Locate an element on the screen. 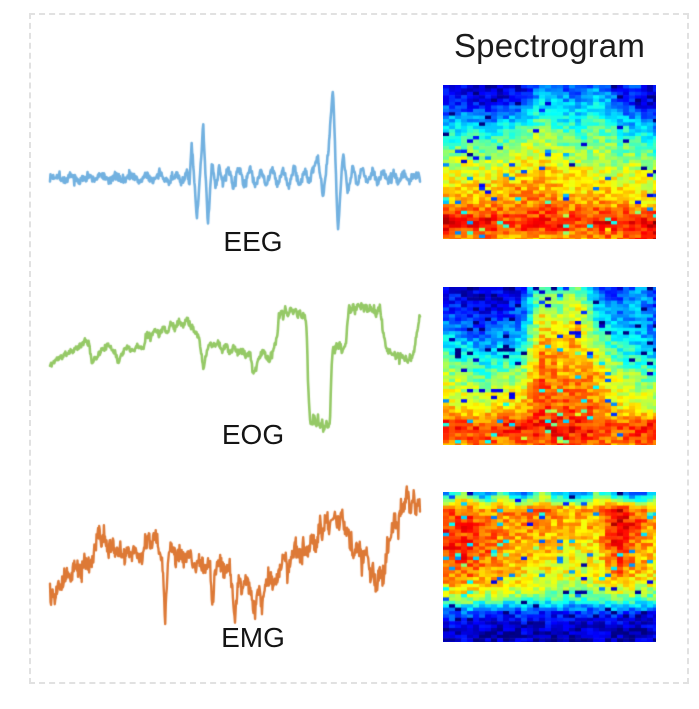  emg-spectrogram is located at coordinates (549, 567).